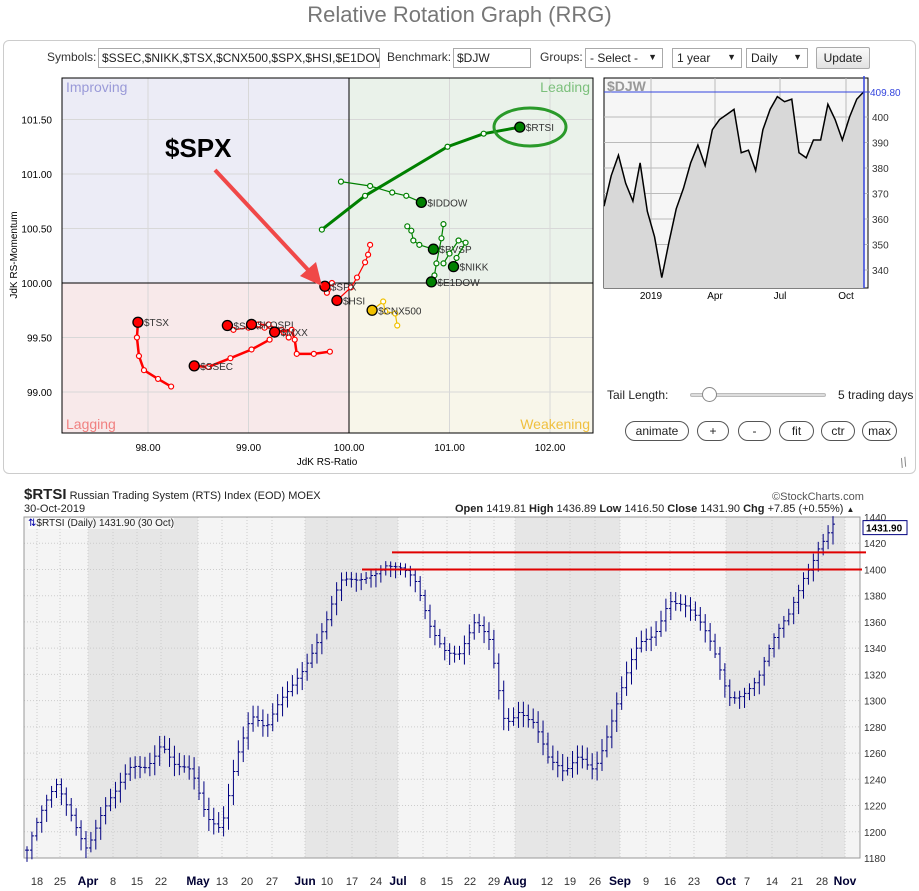  Describe the element at coordinates (709, 394) in the screenshot. I see `slider-handle` at that location.